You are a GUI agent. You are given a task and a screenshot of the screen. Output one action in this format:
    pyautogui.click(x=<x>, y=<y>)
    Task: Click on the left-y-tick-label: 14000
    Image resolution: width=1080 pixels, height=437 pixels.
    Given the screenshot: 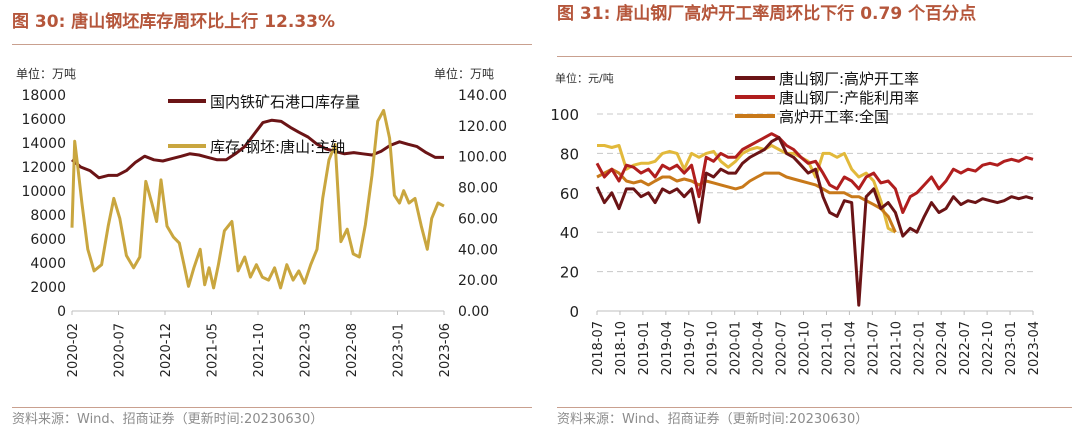 What is the action you would take?
    pyautogui.click(x=43, y=144)
    